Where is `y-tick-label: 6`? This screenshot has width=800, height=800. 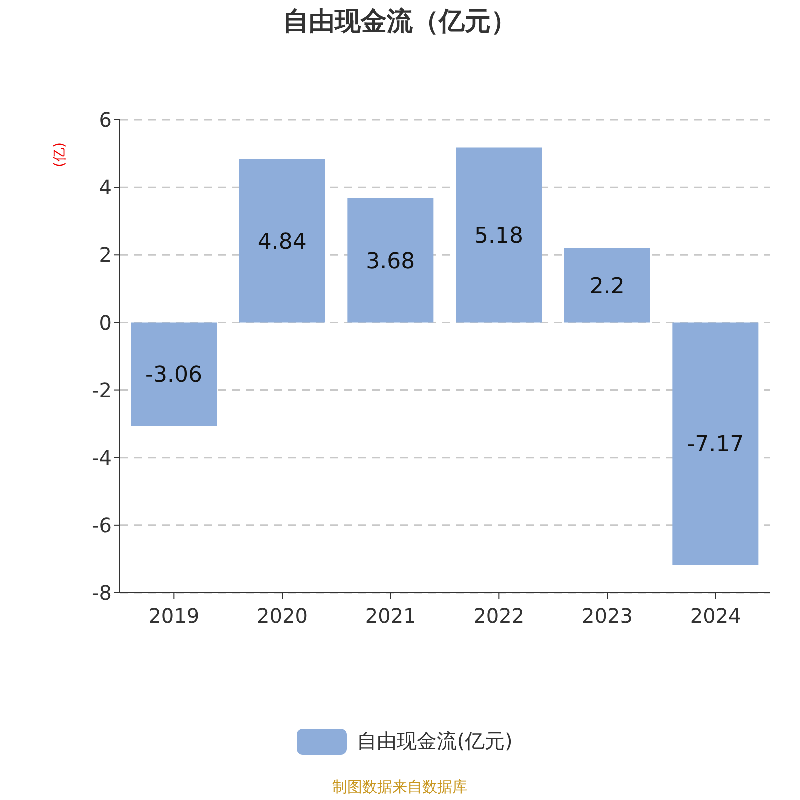 y-tick-label: 6 is located at coordinates (105, 120).